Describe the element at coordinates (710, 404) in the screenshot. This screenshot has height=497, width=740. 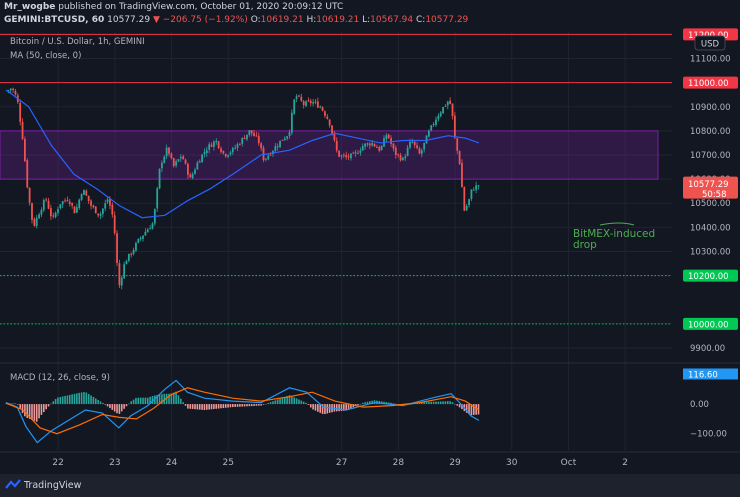
I see `macd-axis: −100.00 0.00 116.60` at that location.